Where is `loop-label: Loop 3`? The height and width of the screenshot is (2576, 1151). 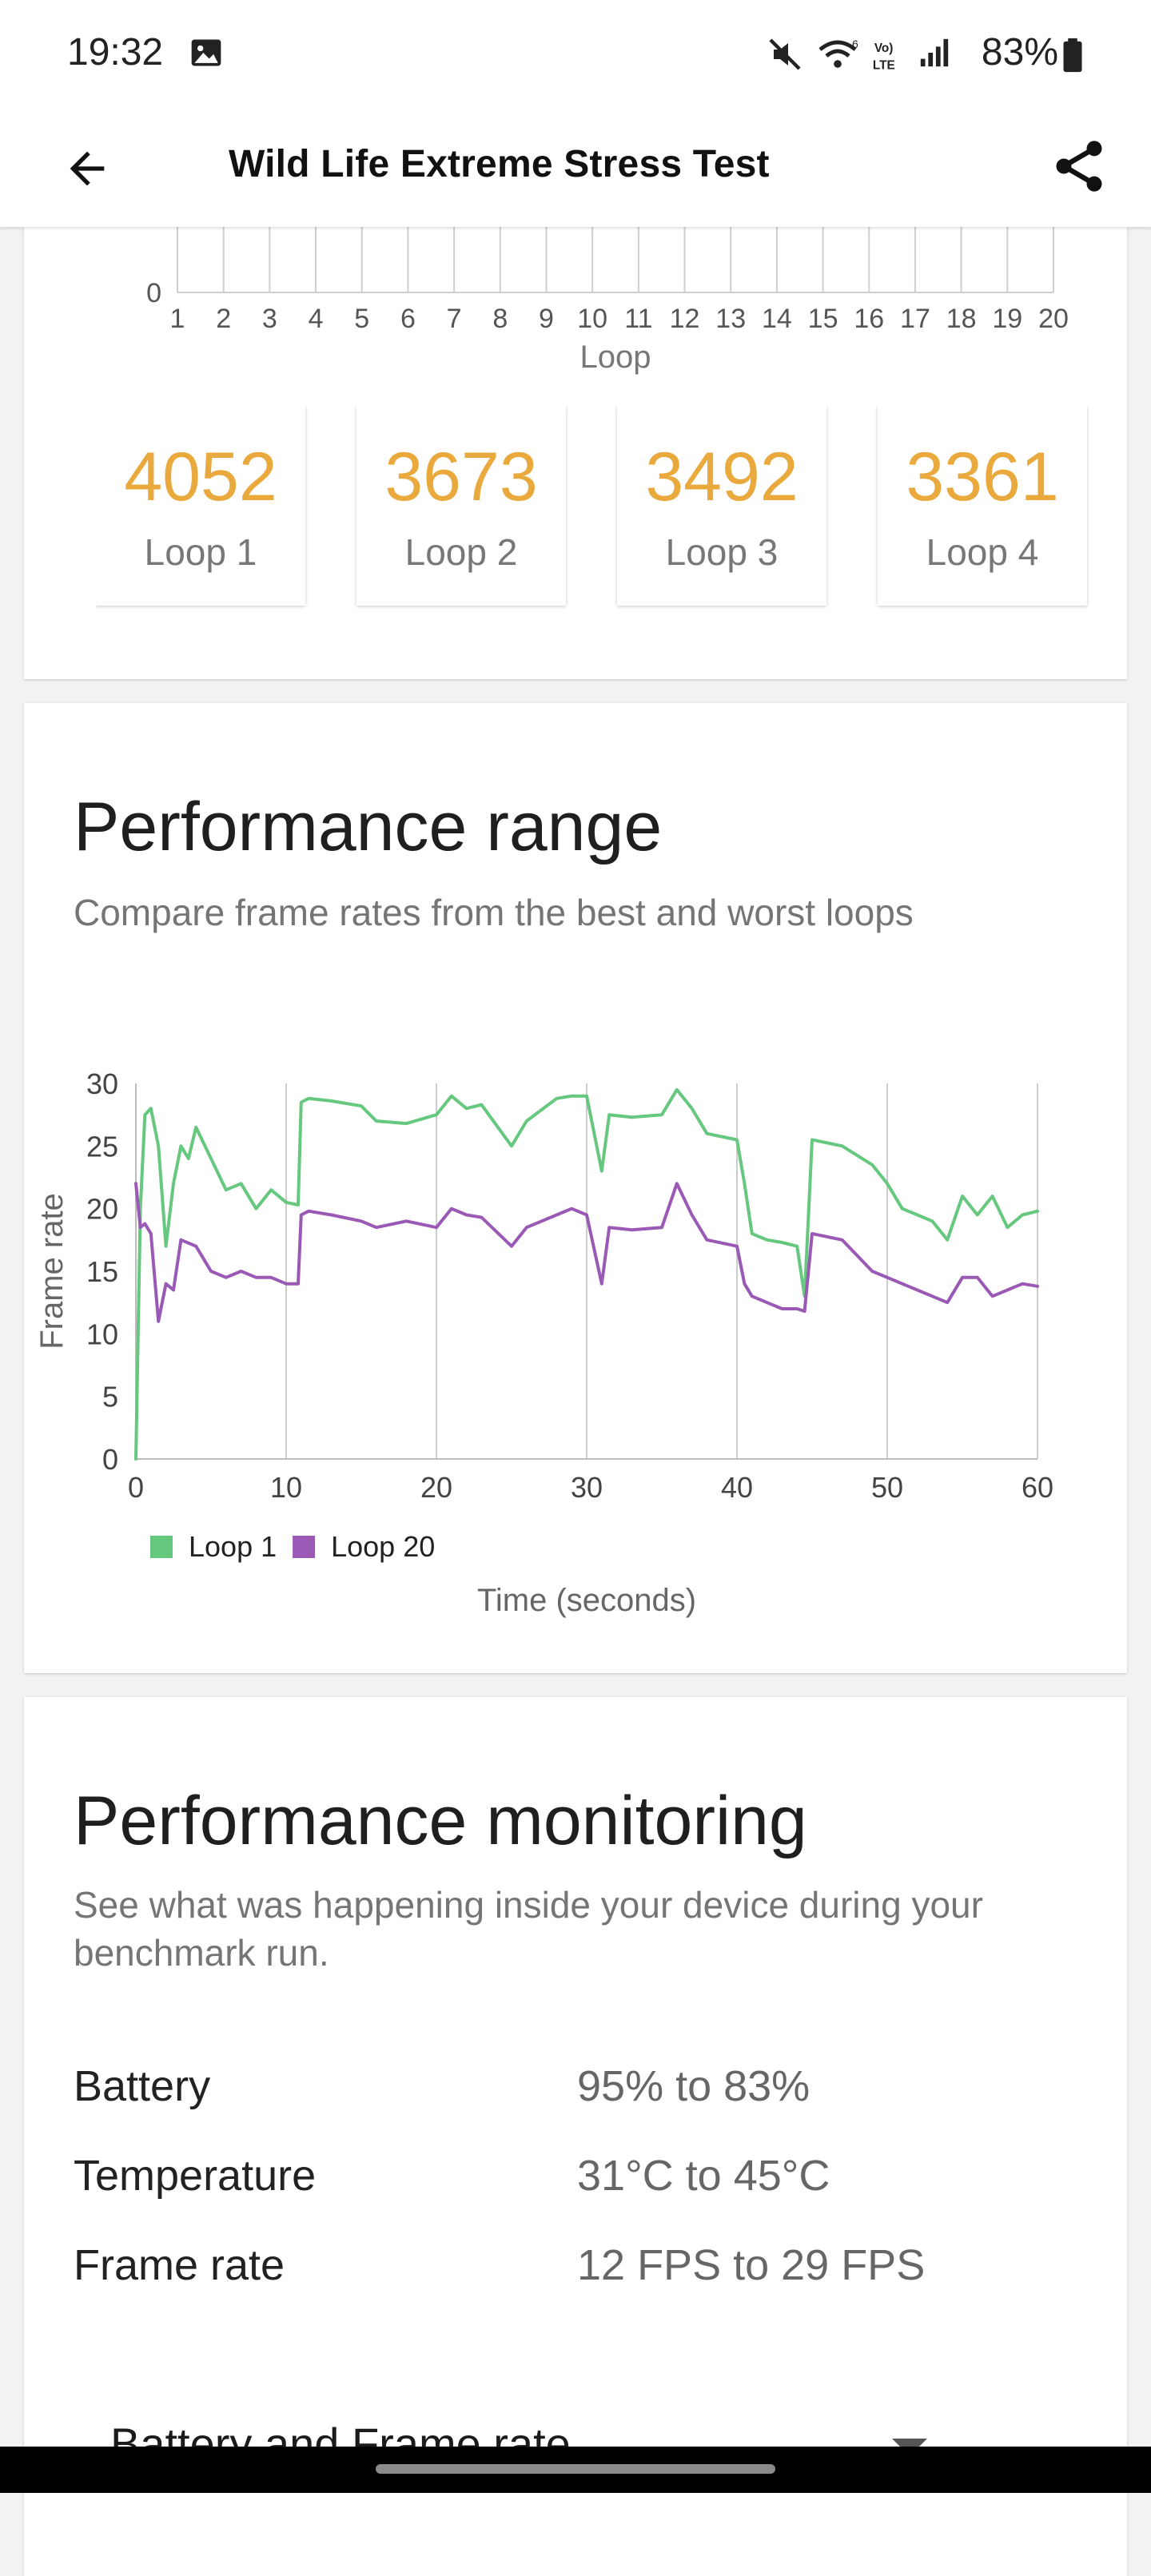
loop-label: Loop 3 is located at coordinates (722, 552).